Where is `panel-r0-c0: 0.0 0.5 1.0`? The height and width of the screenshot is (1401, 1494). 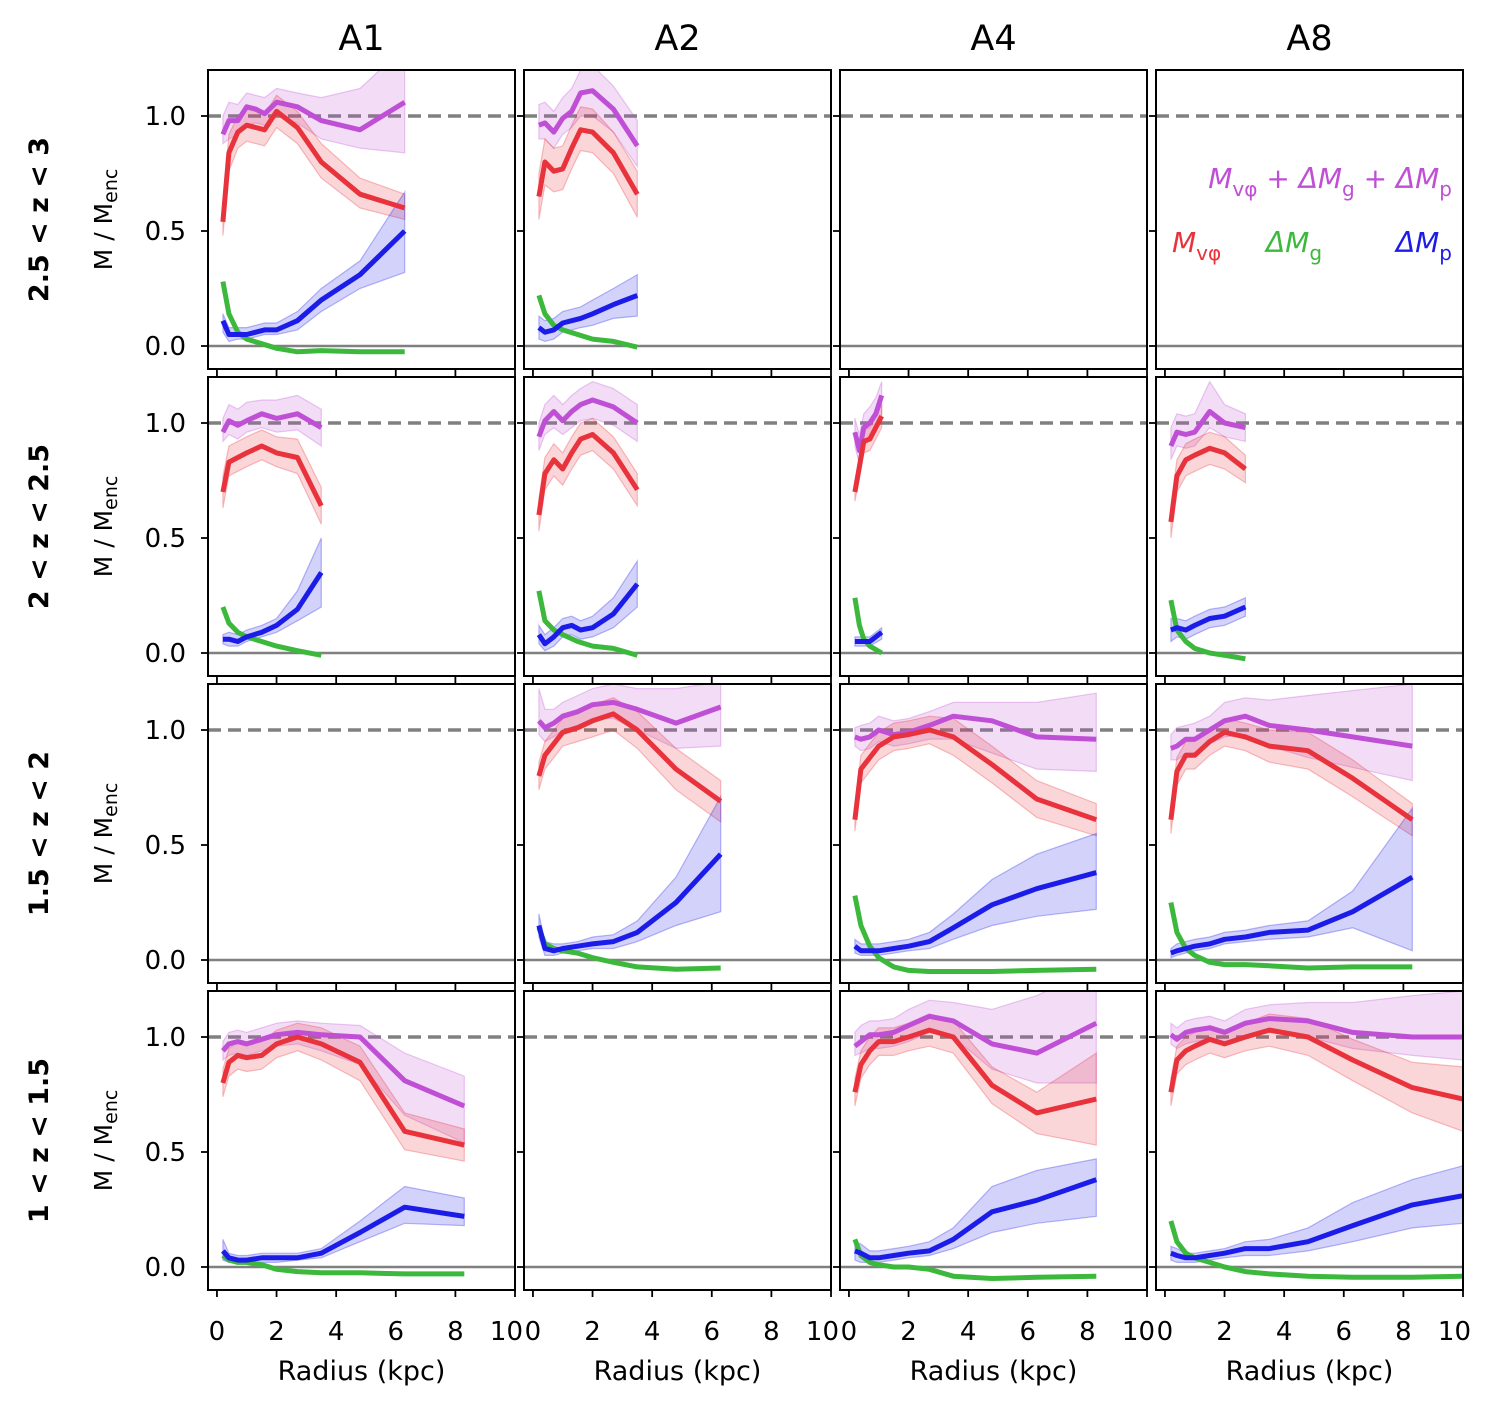 panel-r0-c0: 0.0 0.5 1.0 is located at coordinates (330, 222).